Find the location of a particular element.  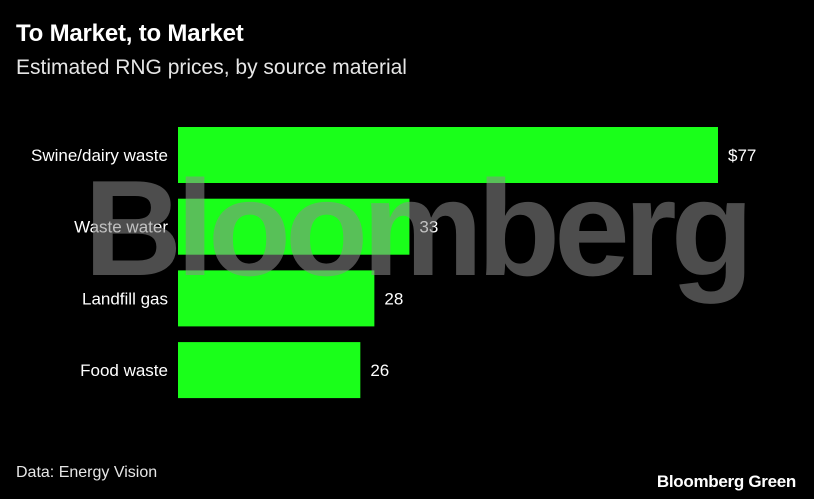

bar-food-waste is located at coordinates (269, 370).